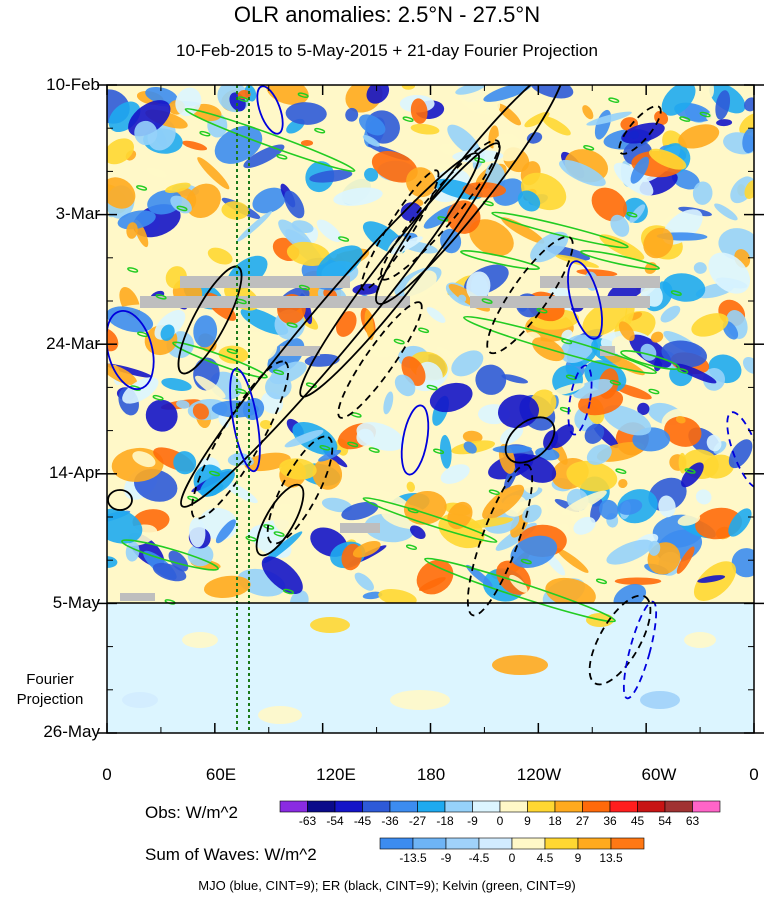  I want to click on mjo-contour, so click(585, 300).